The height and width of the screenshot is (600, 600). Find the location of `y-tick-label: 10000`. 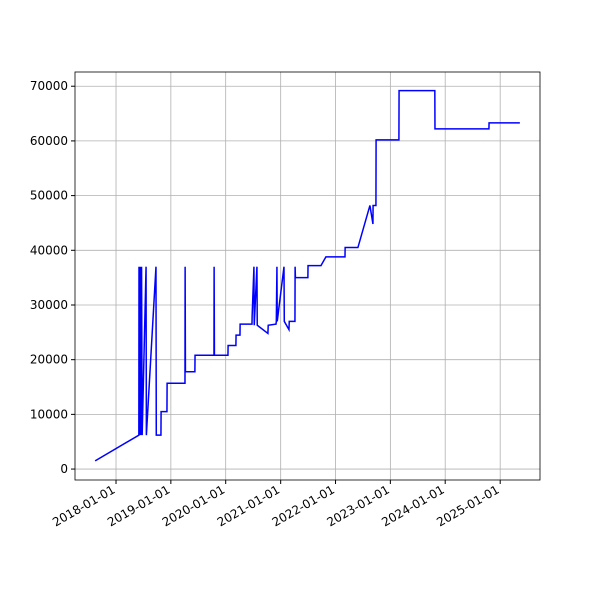

y-tick-label: 10000 is located at coordinates (49, 414).